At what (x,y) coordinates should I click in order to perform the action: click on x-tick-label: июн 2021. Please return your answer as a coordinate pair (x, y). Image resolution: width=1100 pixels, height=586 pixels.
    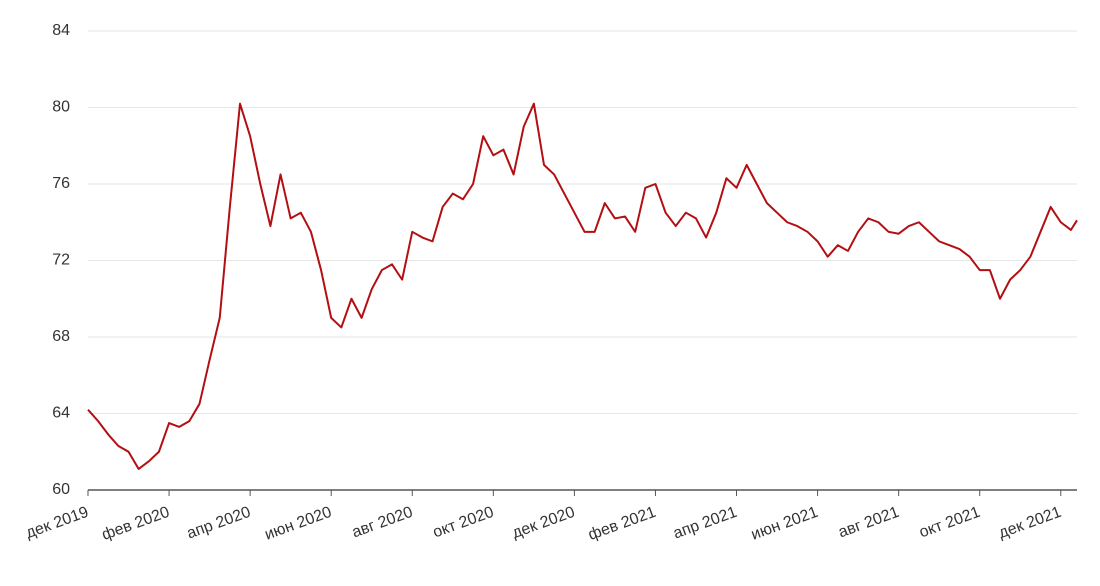
    Looking at the image, I should click on (785, 524).